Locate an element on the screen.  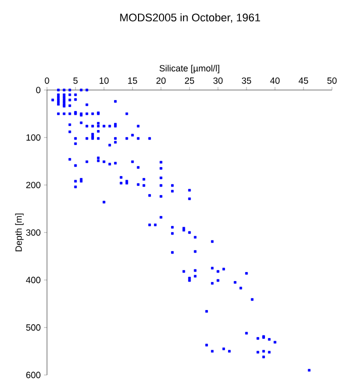
y-tick-label: 0 is located at coordinates (38, 90).